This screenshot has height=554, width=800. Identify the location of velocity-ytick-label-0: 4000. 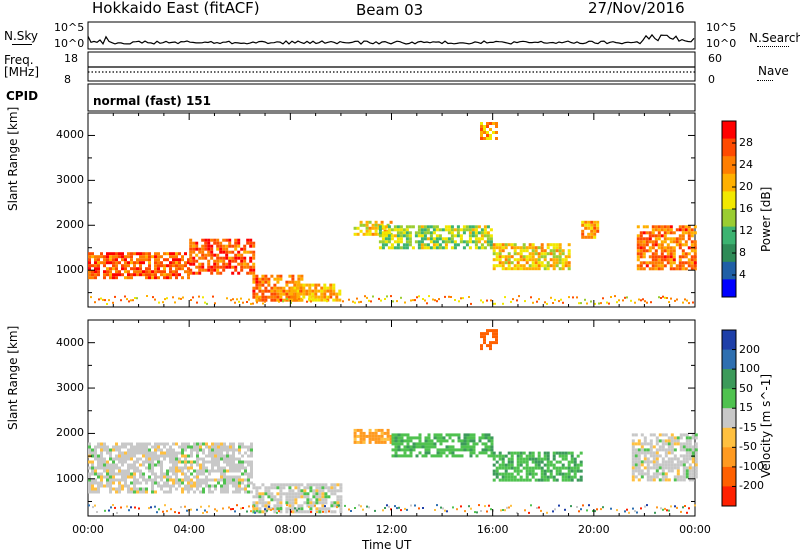
(70, 342).